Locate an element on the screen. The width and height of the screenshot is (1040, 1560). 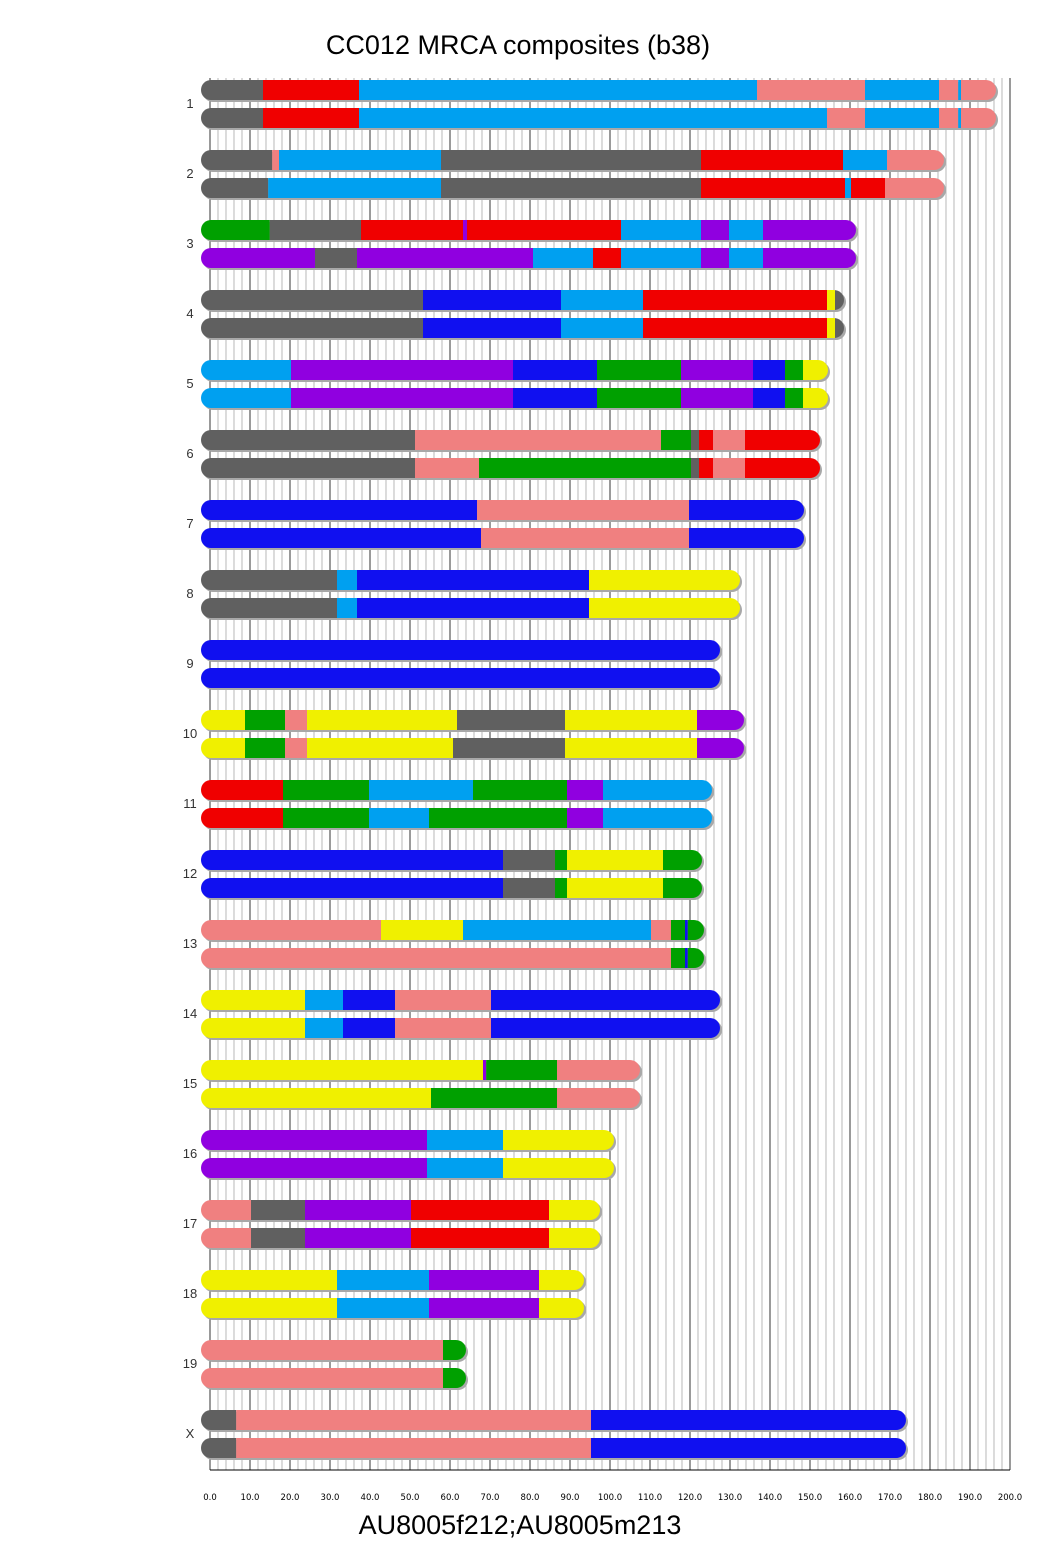
x-tick-label: 30.0 is located at coordinates (330, 1498).